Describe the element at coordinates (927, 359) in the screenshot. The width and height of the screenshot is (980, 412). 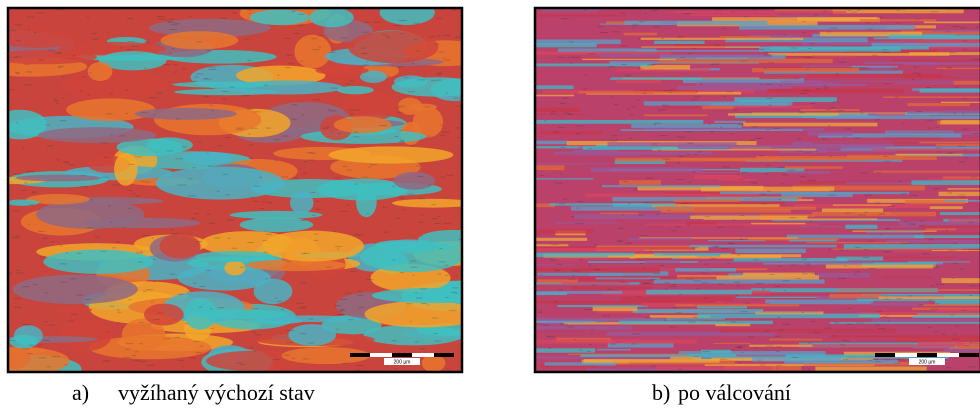
I see `scale-bar: 200 µm` at that location.